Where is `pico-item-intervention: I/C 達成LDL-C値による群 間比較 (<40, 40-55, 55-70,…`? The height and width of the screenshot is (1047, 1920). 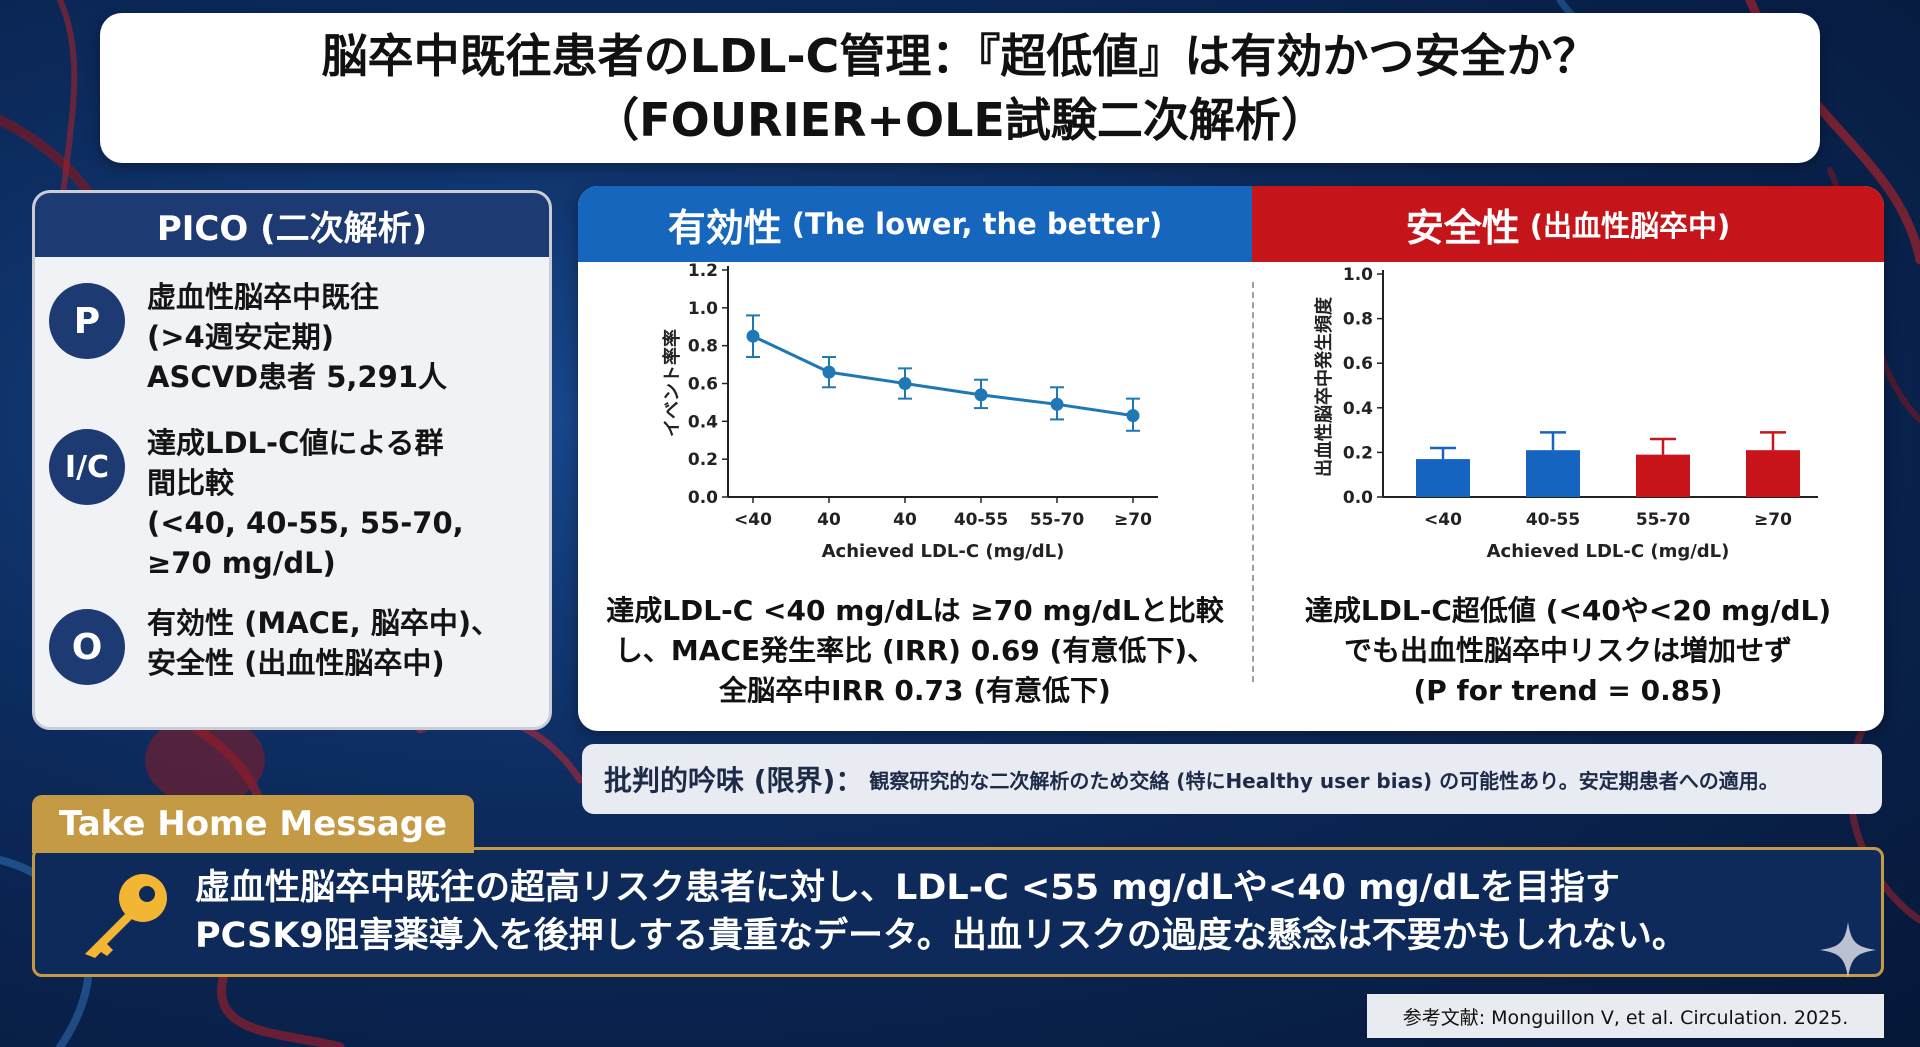 pico-item-intervention: I/C 達成LDL-C値による群 間比較 (<40, 40-55, 55-70,… is located at coordinates (283, 503).